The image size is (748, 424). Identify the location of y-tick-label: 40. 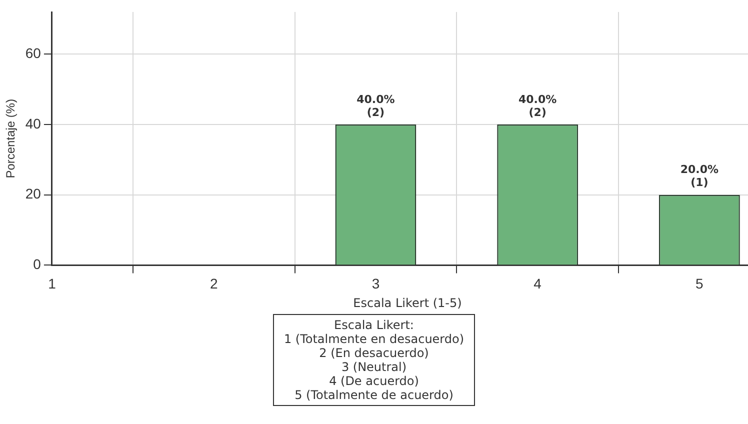
(33, 123).